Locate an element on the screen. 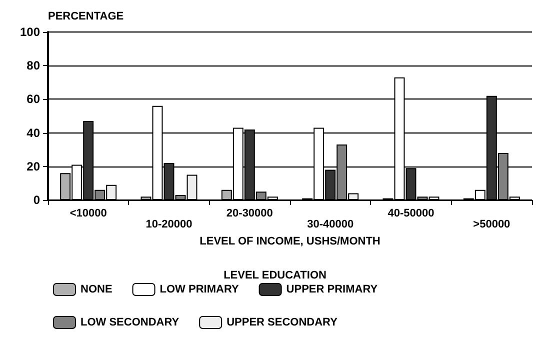 This screenshot has height=348, width=550. x-tick-label: >50000 is located at coordinates (491, 224).